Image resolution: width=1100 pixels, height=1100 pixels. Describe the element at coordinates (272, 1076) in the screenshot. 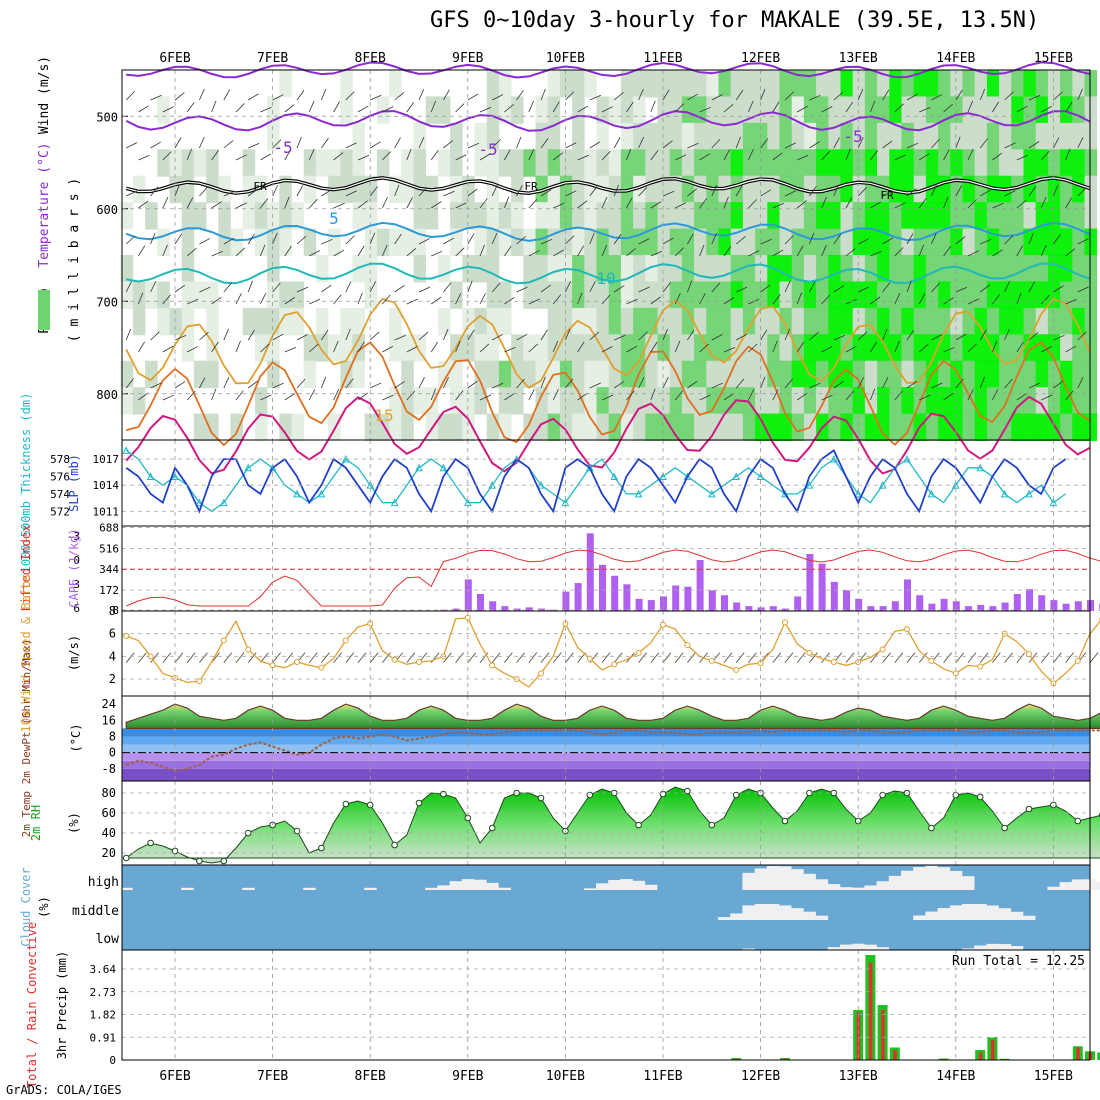

I see `date-label-bottom: 7FEB` at that location.